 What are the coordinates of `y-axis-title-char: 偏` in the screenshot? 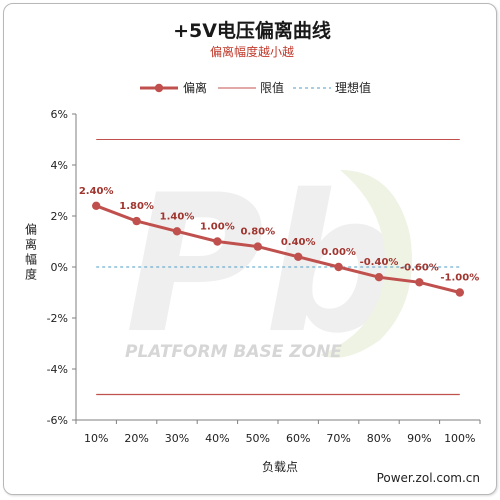 It's located at (31, 229).